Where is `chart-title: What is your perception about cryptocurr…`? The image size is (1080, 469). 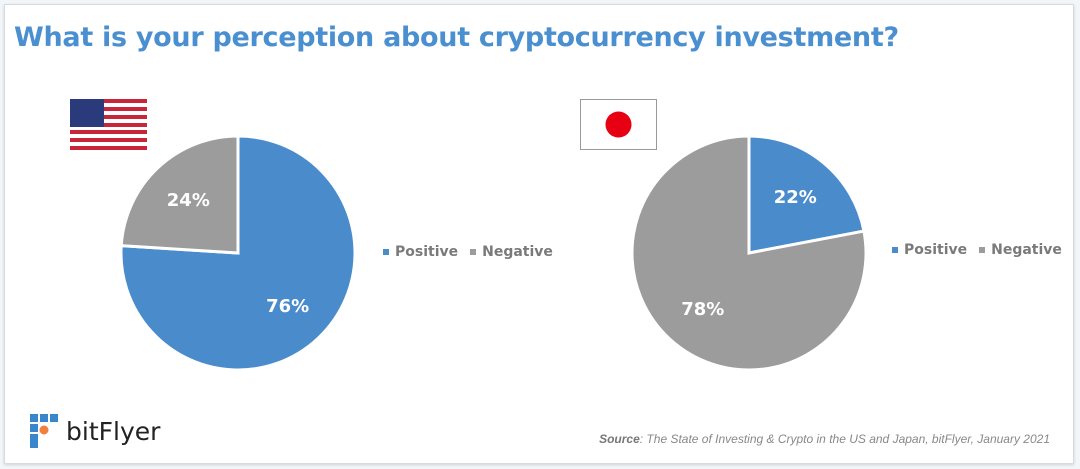
chart-title: What is your perception about cryptocurr… is located at coordinates (456, 37).